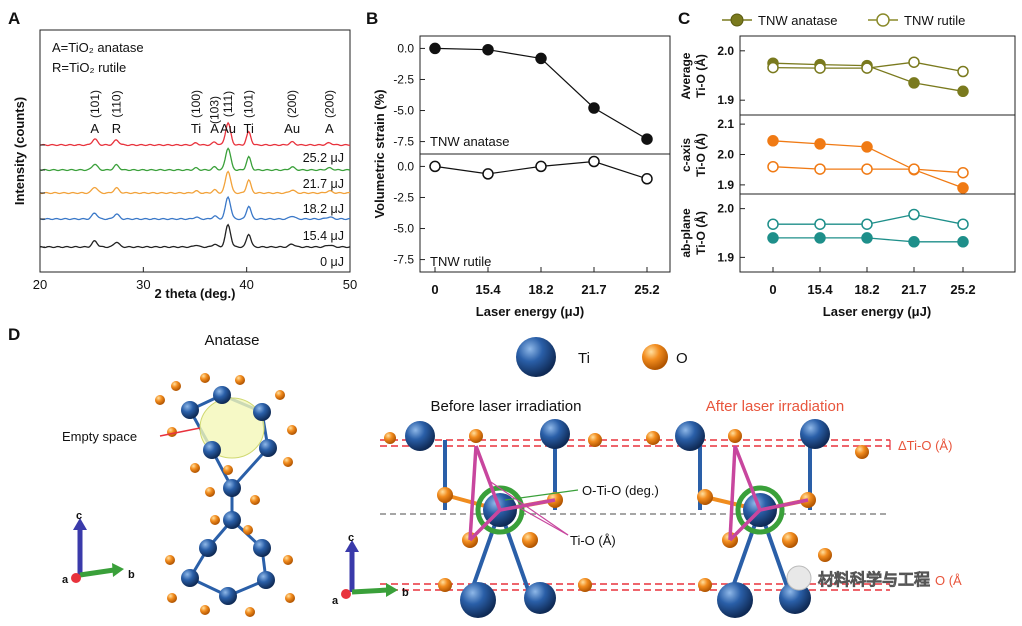  What do you see at coordinates (89, 67) in the screenshot?
I see `xrd-legend-rutile: R=TiO₂ rutile` at bounding box center [89, 67].